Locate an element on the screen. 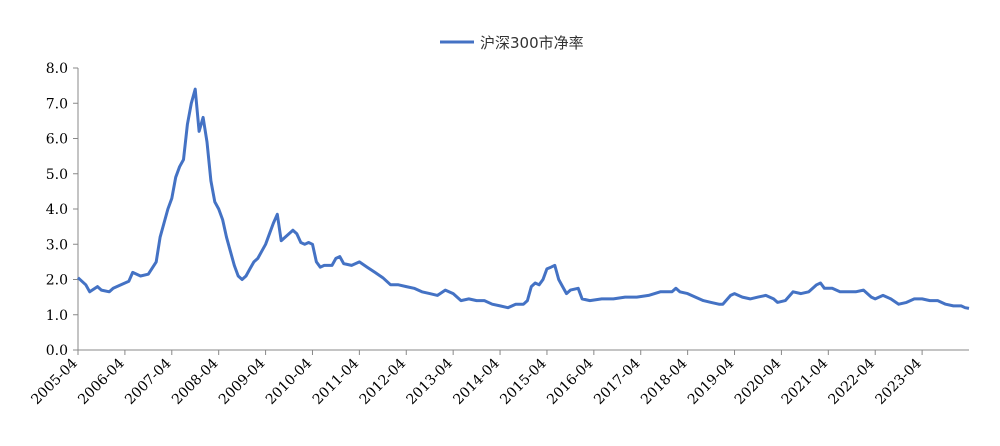 Image resolution: width=1000 pixels, height=446 pixels. x-tick-label: 2009-04 is located at coordinates (242, 381).